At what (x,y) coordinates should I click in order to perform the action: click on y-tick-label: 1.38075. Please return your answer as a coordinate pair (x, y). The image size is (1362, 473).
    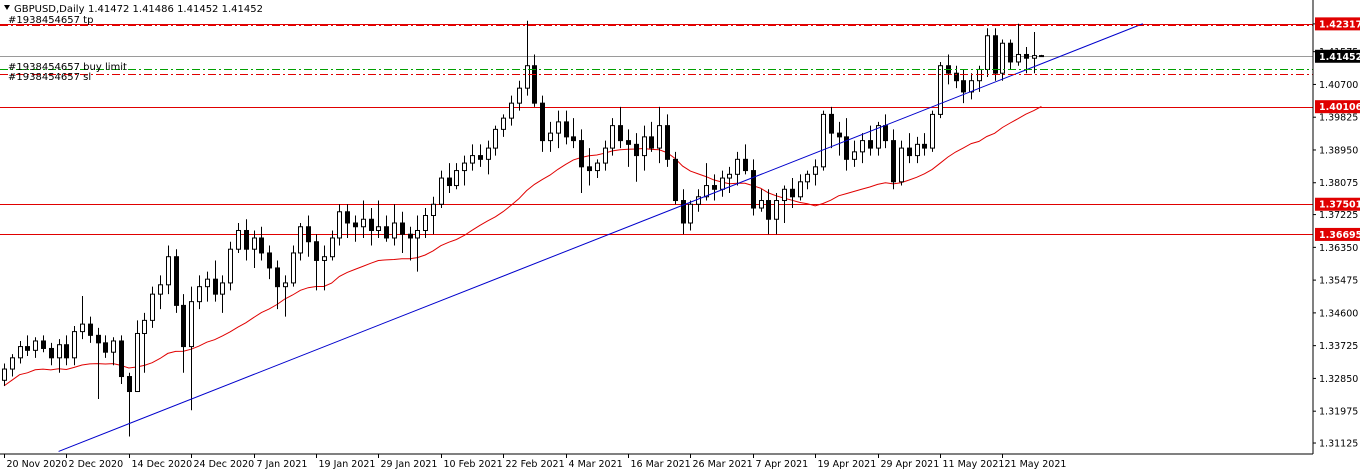
    Looking at the image, I should click on (1338, 183).